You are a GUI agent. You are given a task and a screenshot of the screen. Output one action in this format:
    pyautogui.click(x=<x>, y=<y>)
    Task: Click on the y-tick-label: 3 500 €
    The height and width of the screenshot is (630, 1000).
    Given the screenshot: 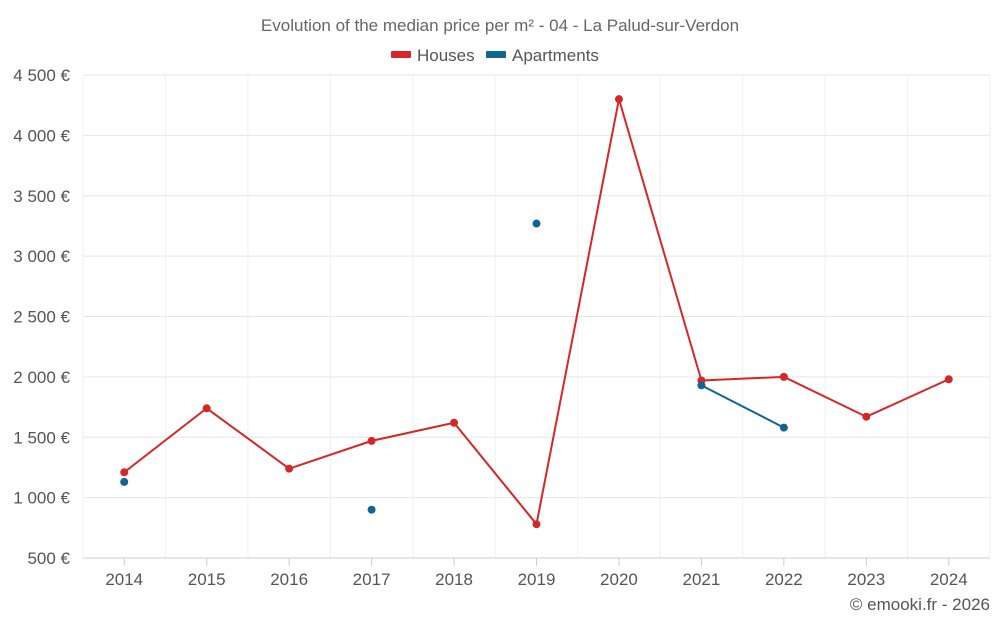 What is the action you would take?
    pyautogui.click(x=41, y=196)
    